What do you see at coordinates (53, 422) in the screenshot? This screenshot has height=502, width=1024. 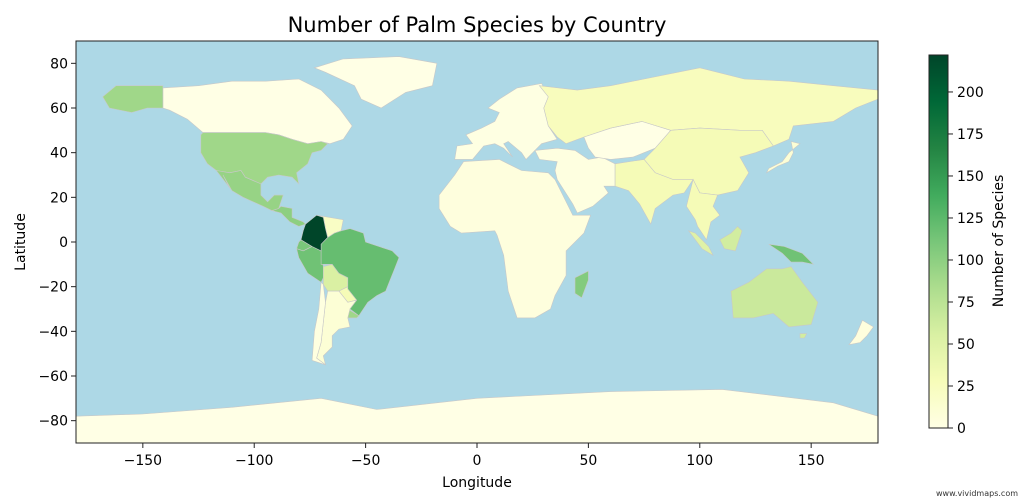 I see `y-tick-label: −80` at bounding box center [53, 422].